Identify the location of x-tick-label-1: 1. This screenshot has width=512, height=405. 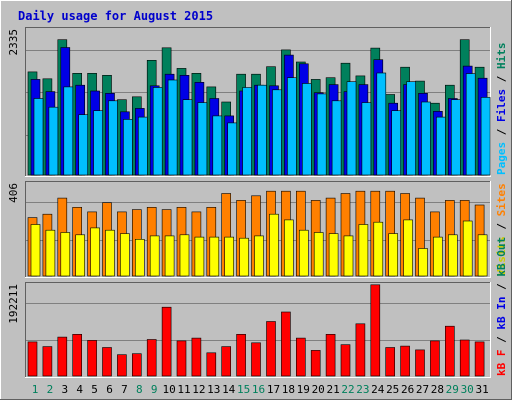
(35, 389).